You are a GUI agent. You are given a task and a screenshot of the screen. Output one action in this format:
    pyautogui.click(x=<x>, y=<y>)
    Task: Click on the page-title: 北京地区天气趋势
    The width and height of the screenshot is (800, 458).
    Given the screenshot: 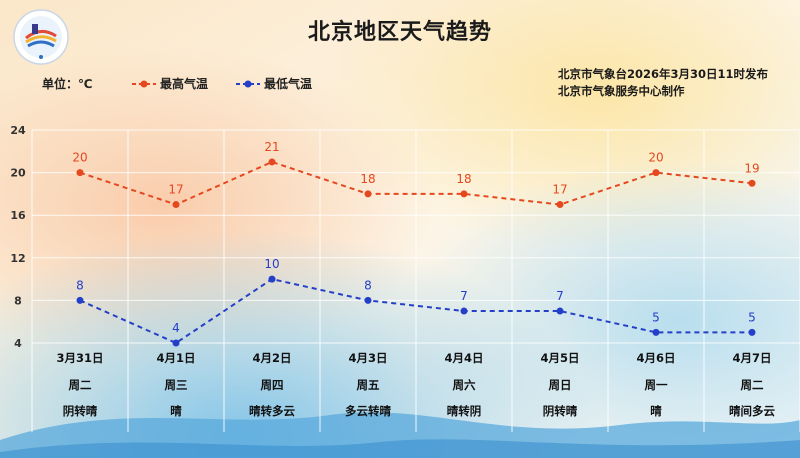 What is the action you would take?
    pyautogui.click(x=399, y=32)
    